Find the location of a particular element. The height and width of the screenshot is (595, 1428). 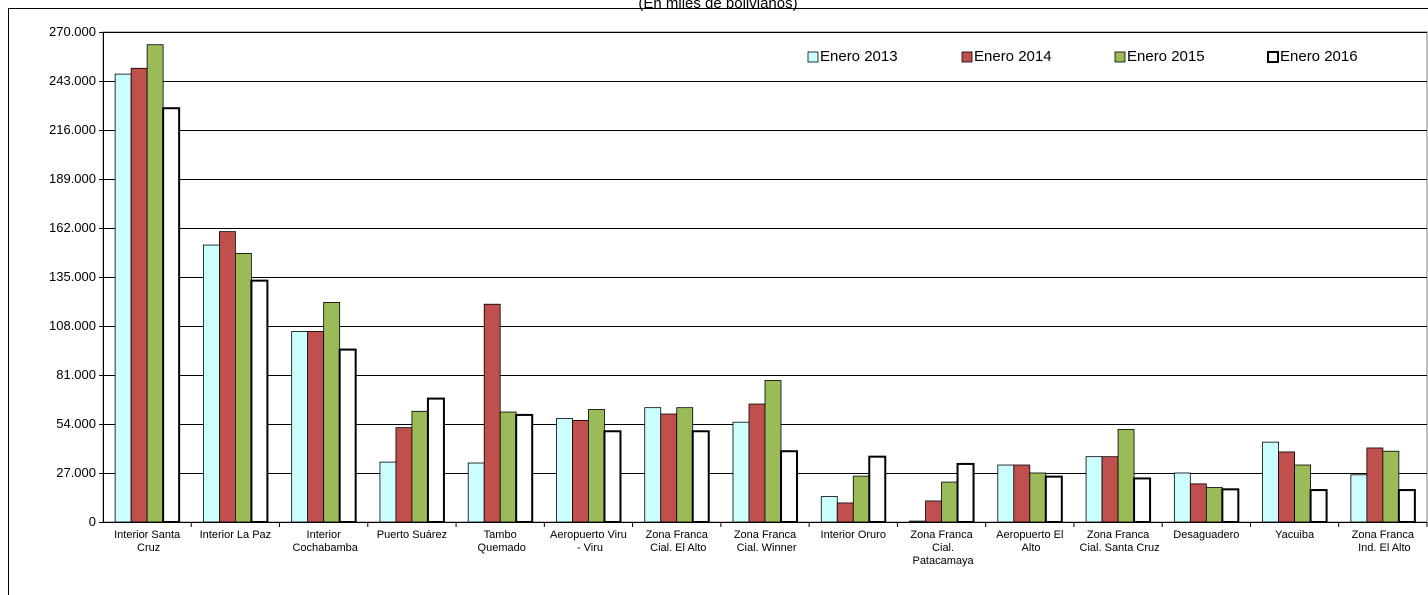

x-tick-label: Desaguadero is located at coordinates (1206, 535).